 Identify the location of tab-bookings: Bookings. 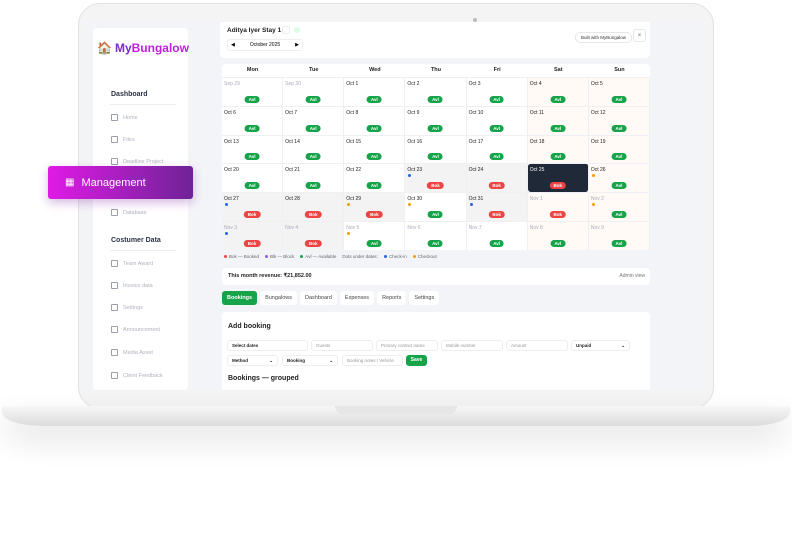
(240, 298).